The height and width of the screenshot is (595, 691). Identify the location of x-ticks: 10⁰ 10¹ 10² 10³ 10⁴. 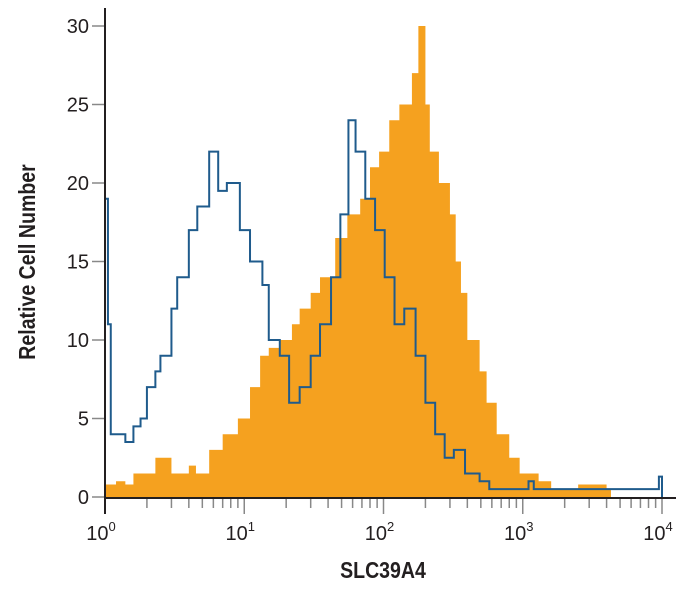
(379, 522).